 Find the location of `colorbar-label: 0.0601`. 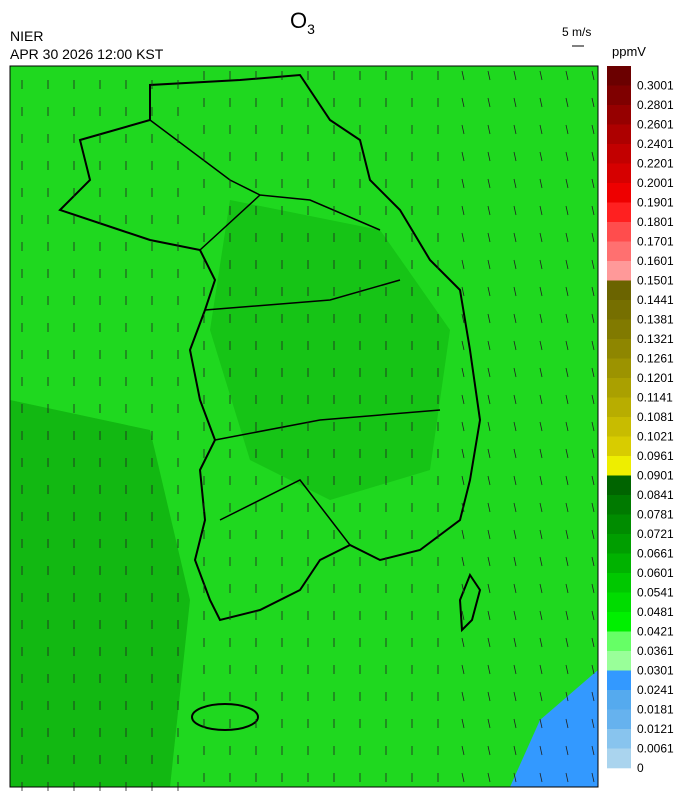

colorbar-label: 0.0601 is located at coordinates (655, 573).